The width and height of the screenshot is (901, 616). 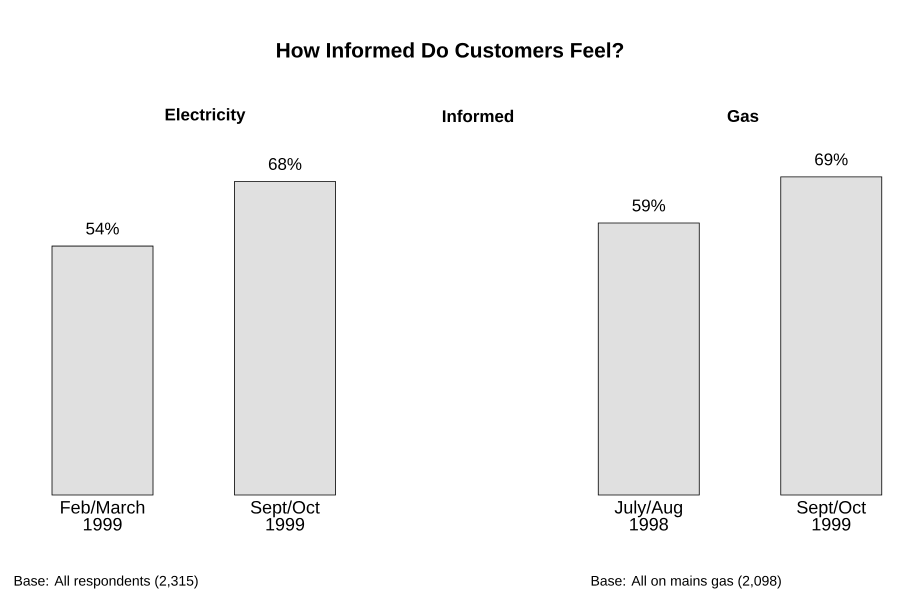 What do you see at coordinates (743, 116) in the screenshot?
I see `chart-subtitle: Gas` at bounding box center [743, 116].